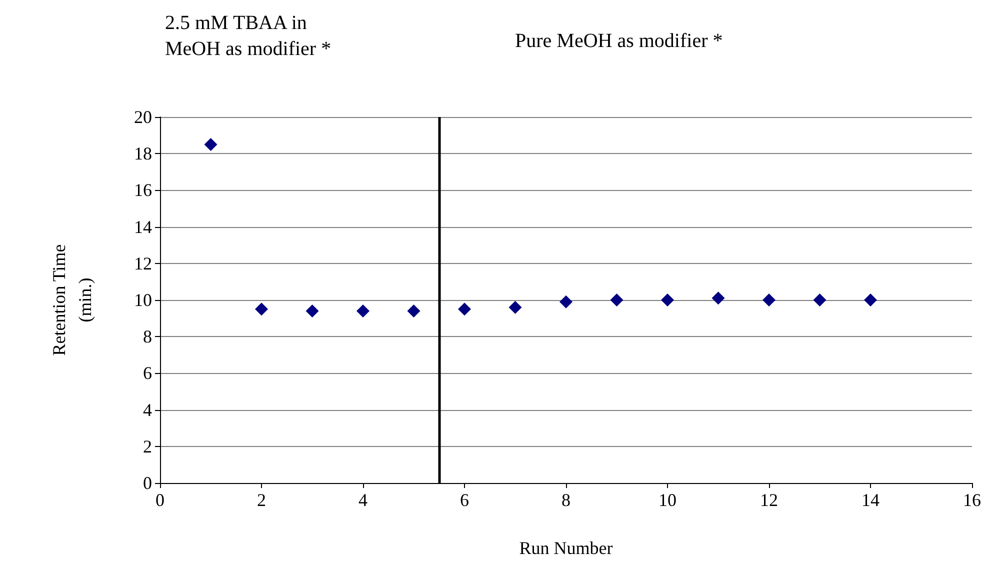 The height and width of the screenshot is (585, 992). What do you see at coordinates (147, 373) in the screenshot?
I see `y-tick-label: 6` at bounding box center [147, 373].